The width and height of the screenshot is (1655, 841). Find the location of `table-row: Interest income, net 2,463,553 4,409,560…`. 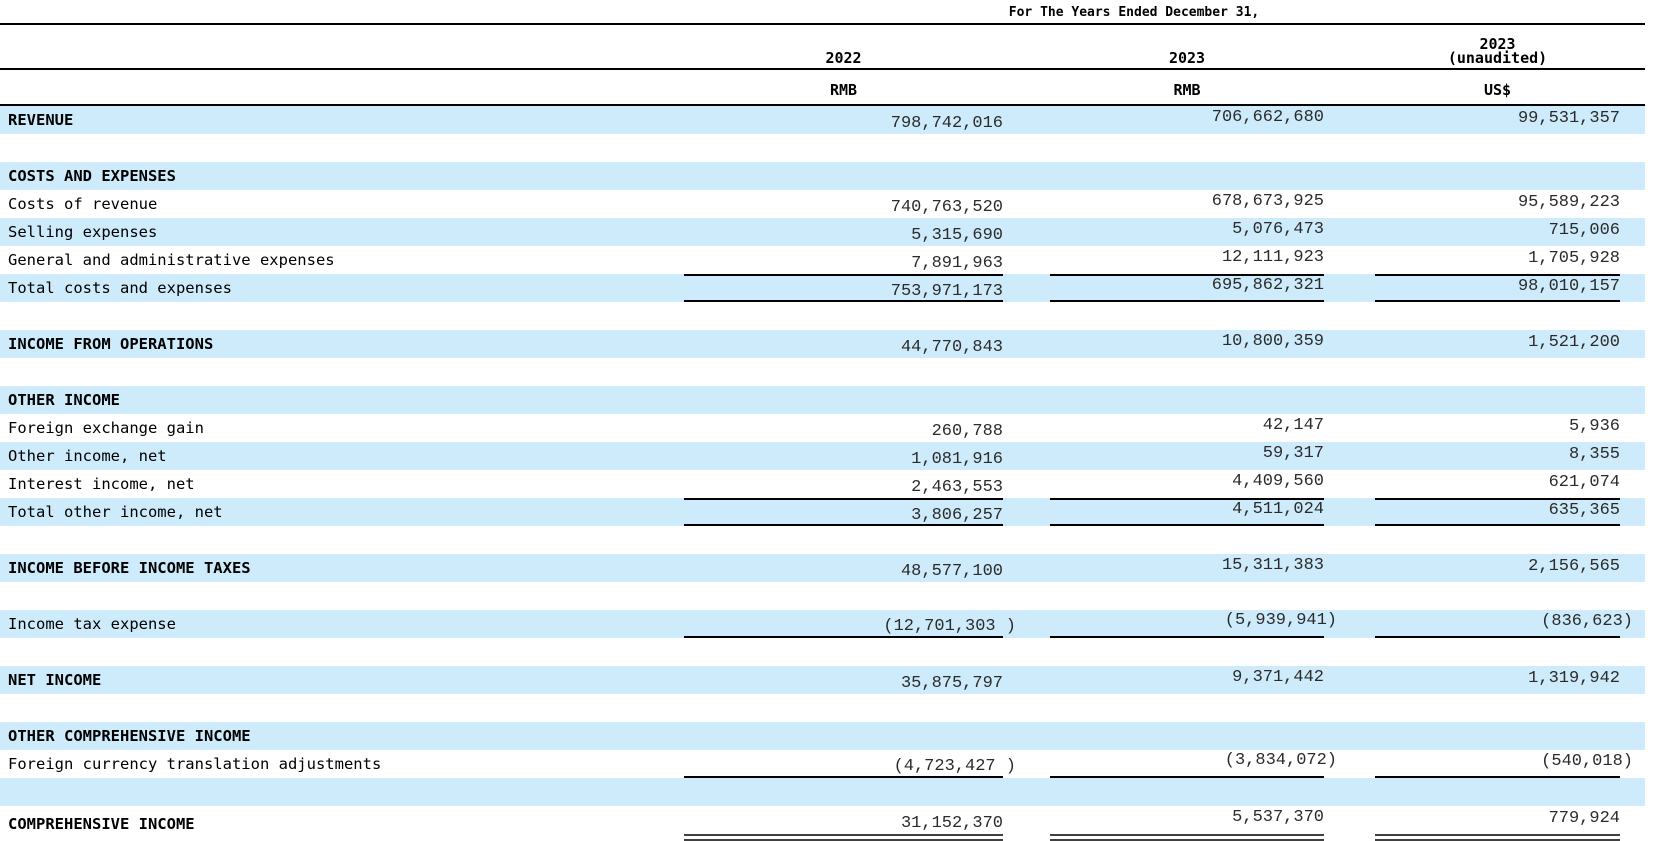

table-row: Interest income, net 2,463,553 4,409,560… is located at coordinates (822, 484).